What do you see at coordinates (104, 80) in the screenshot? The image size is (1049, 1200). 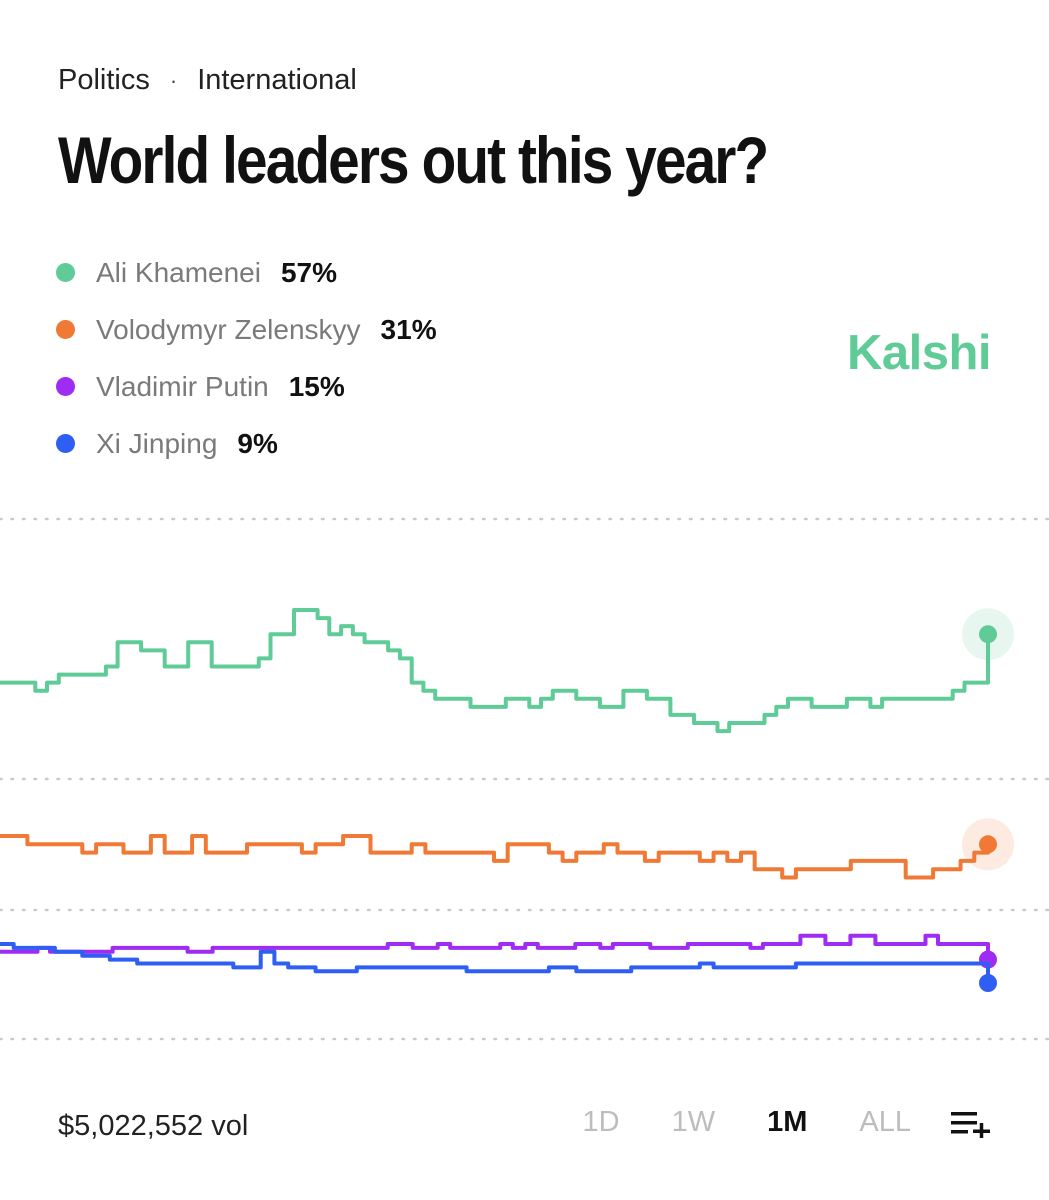 I see `breadcrumb-category: Politics` at bounding box center [104, 80].